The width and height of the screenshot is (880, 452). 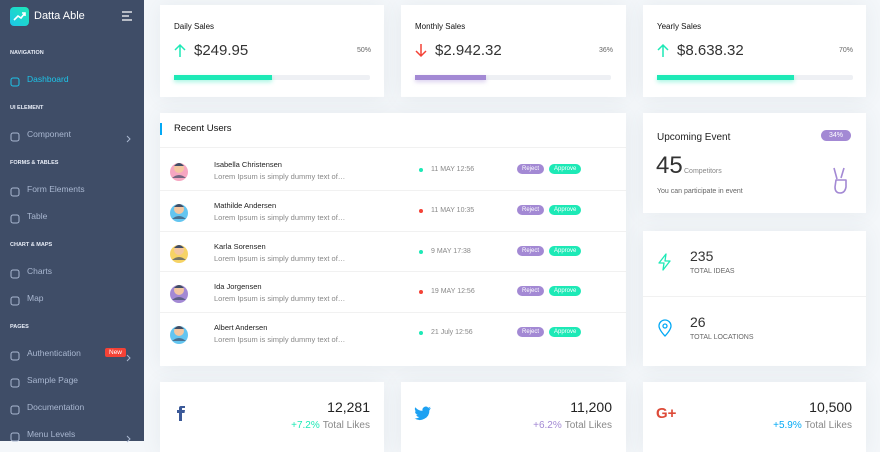 I want to click on social-change: +7.2%, so click(x=305, y=425).